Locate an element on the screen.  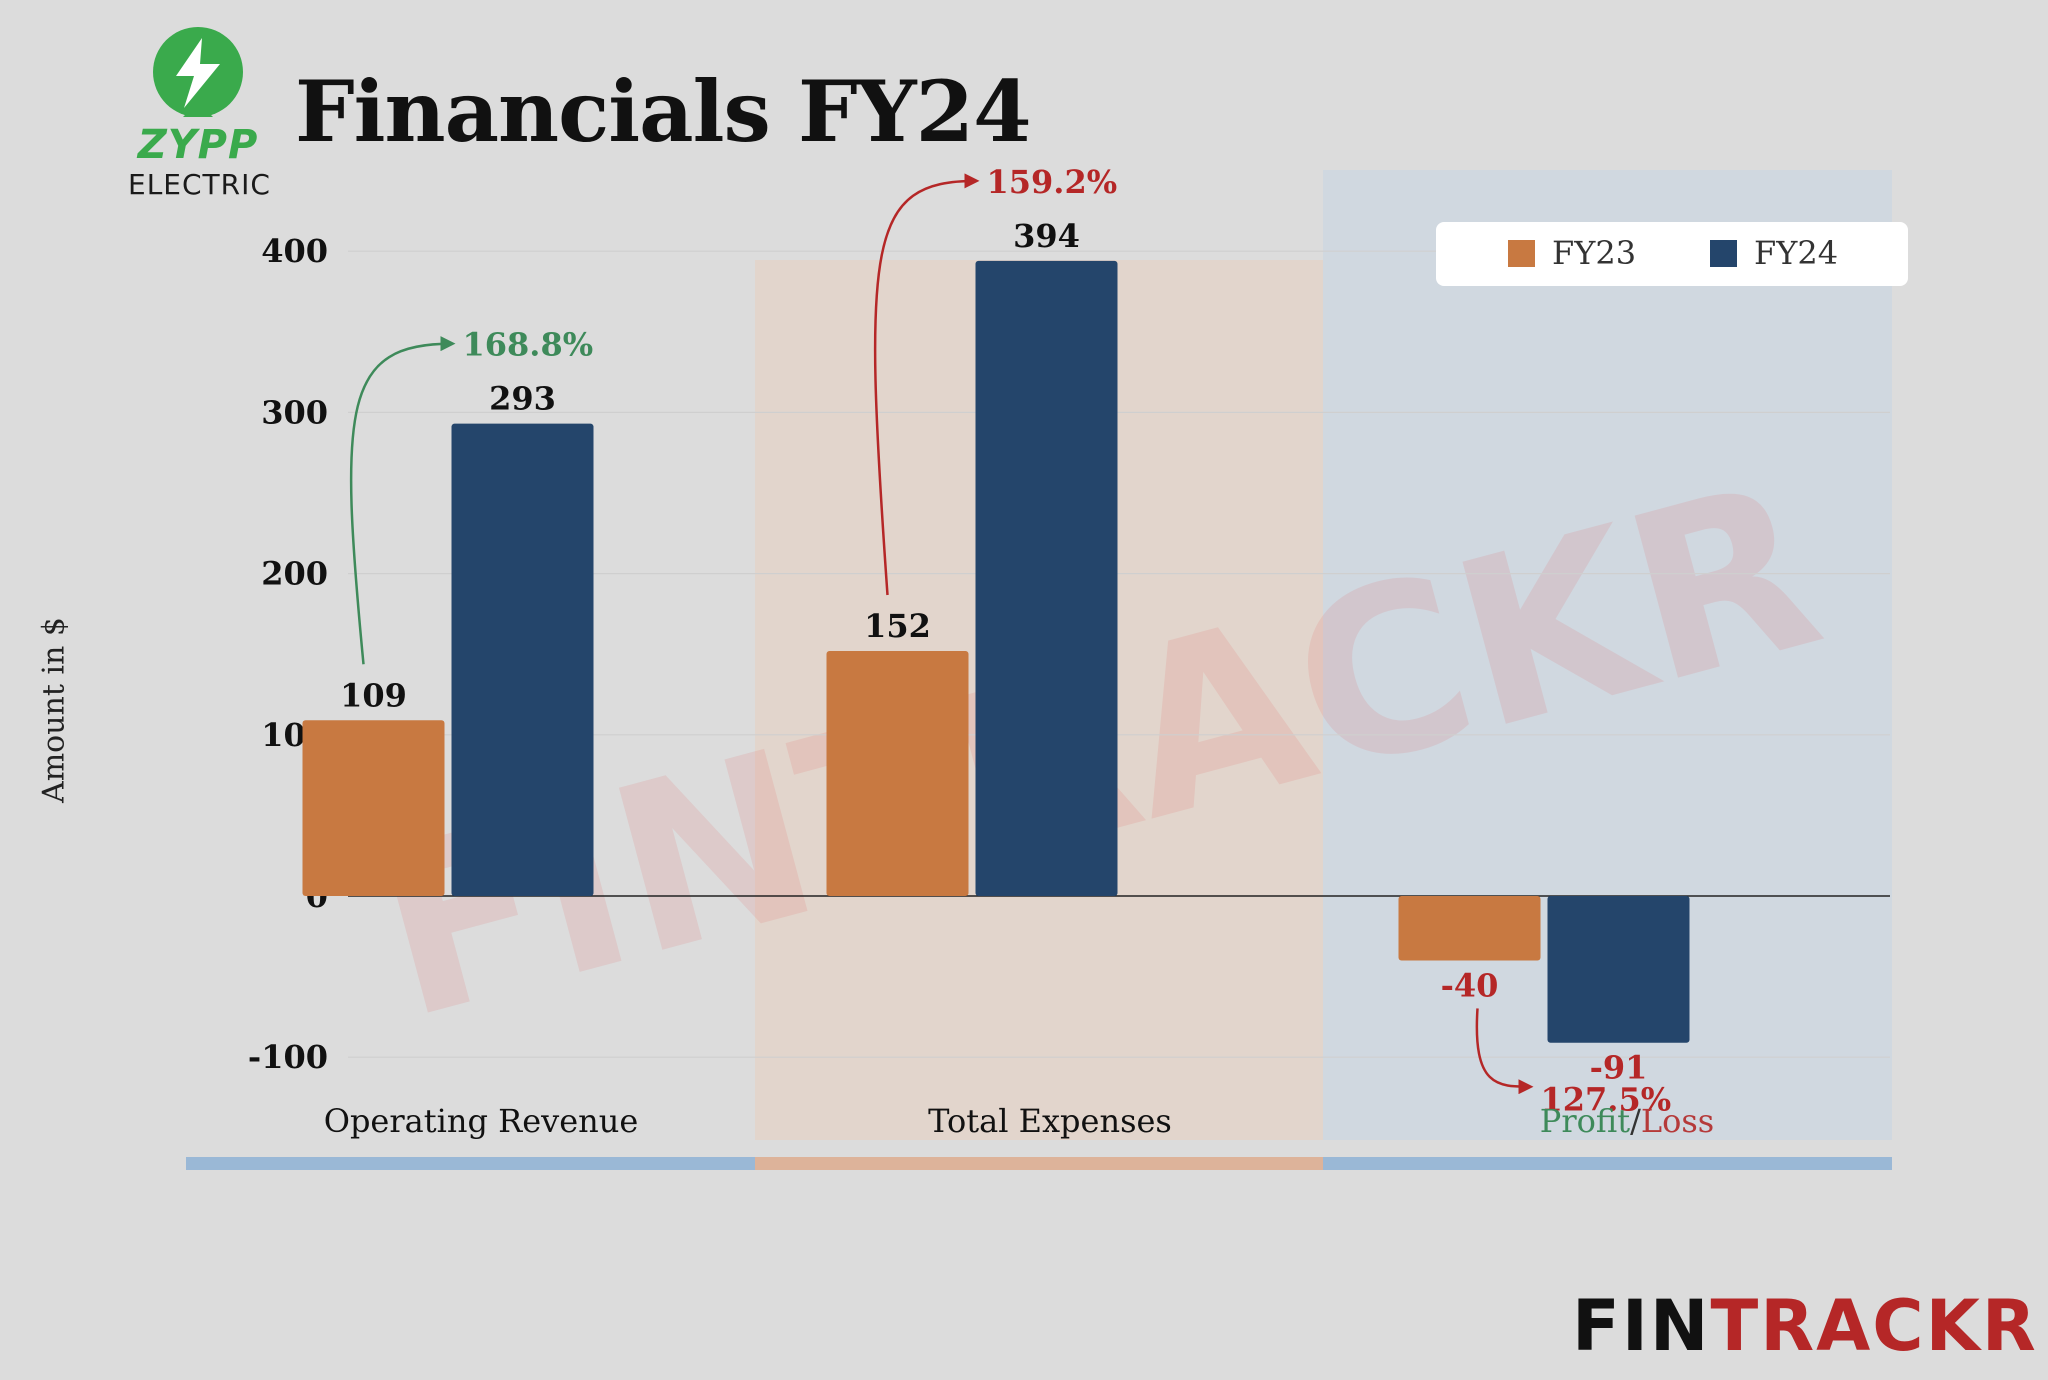
profit-label: Profit is located at coordinates (1585, 1121).